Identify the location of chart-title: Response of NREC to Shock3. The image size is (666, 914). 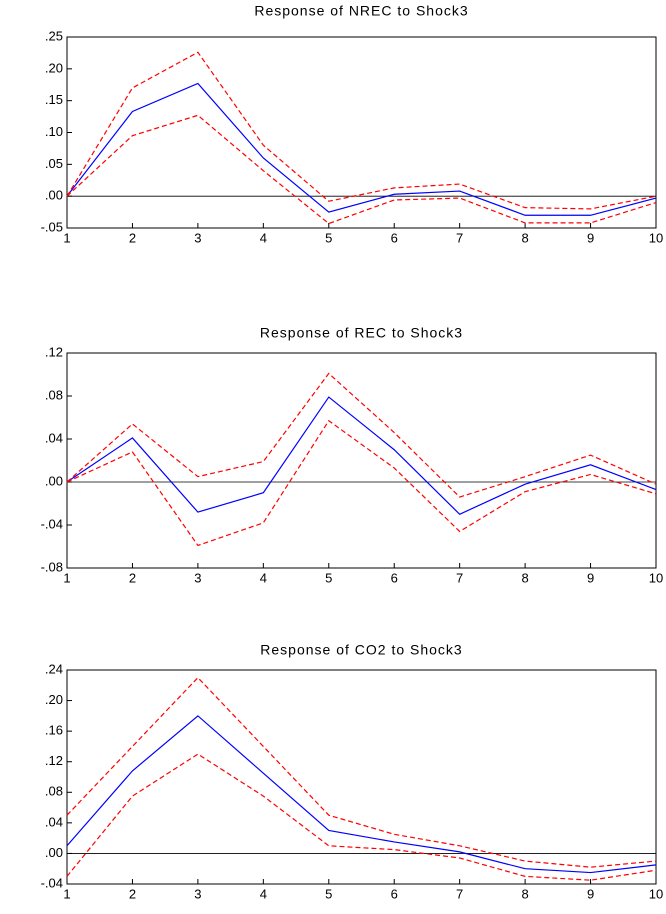
(361, 11).